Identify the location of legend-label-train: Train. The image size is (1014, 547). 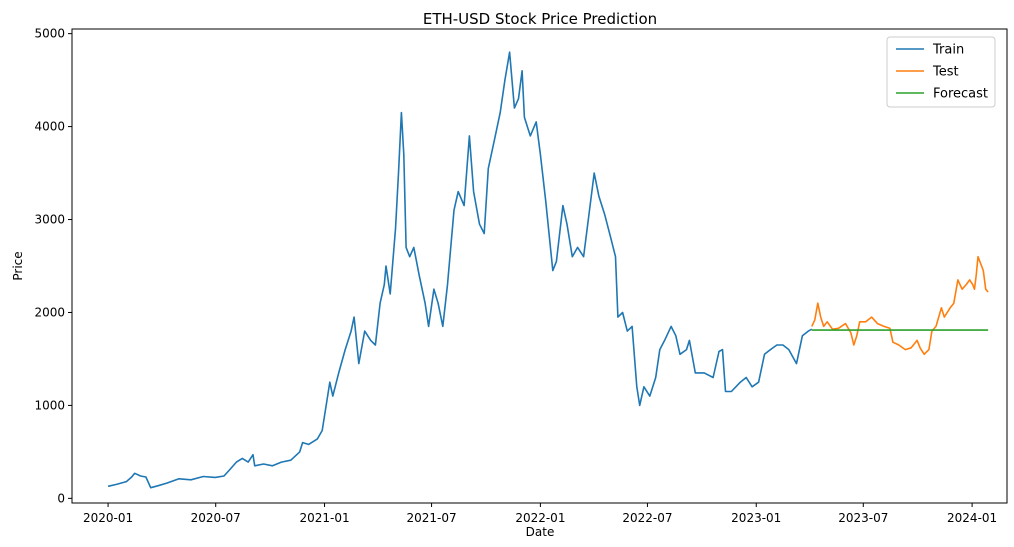
(948, 50).